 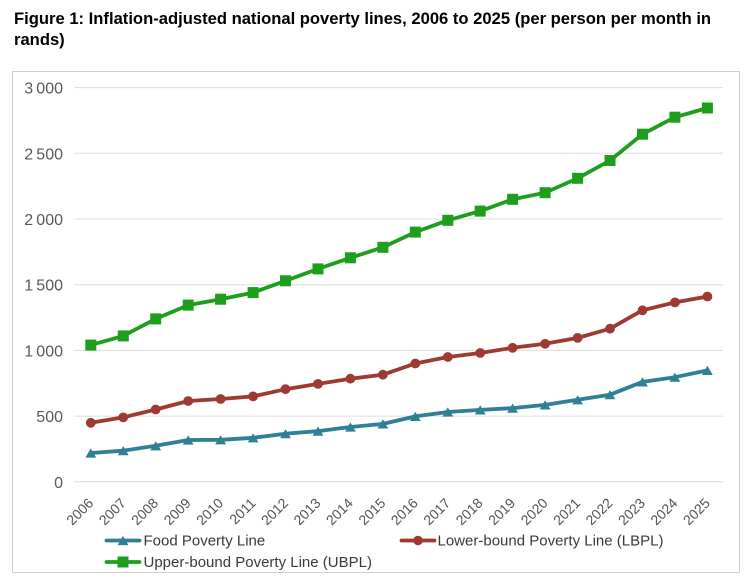 What do you see at coordinates (205, 541) in the screenshot?
I see `svg-text: Food Poverty Line` at bounding box center [205, 541].